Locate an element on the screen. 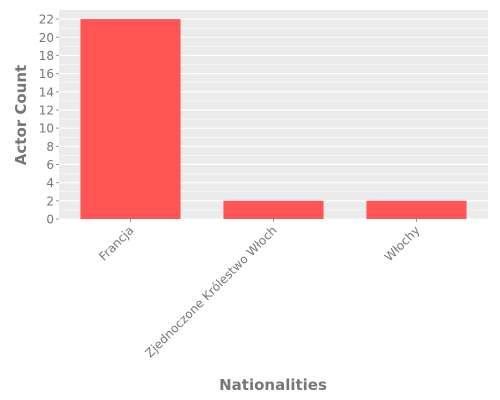 The width and height of the screenshot is (500, 400). y-tick-label: 10 is located at coordinates (46, 129).